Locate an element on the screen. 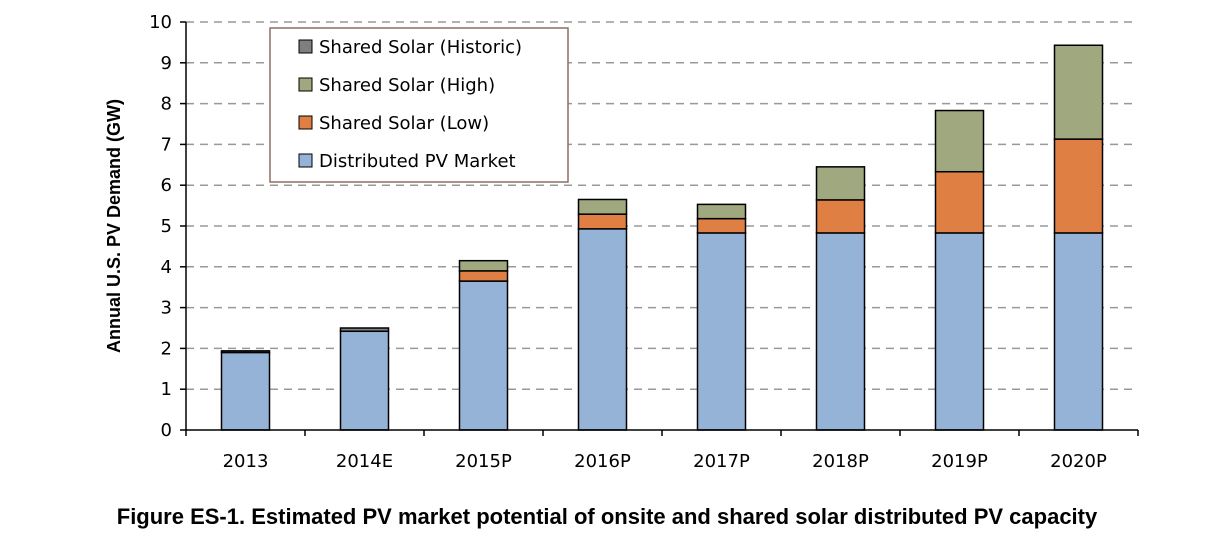  x-tick-label: 2017P is located at coordinates (721, 461).